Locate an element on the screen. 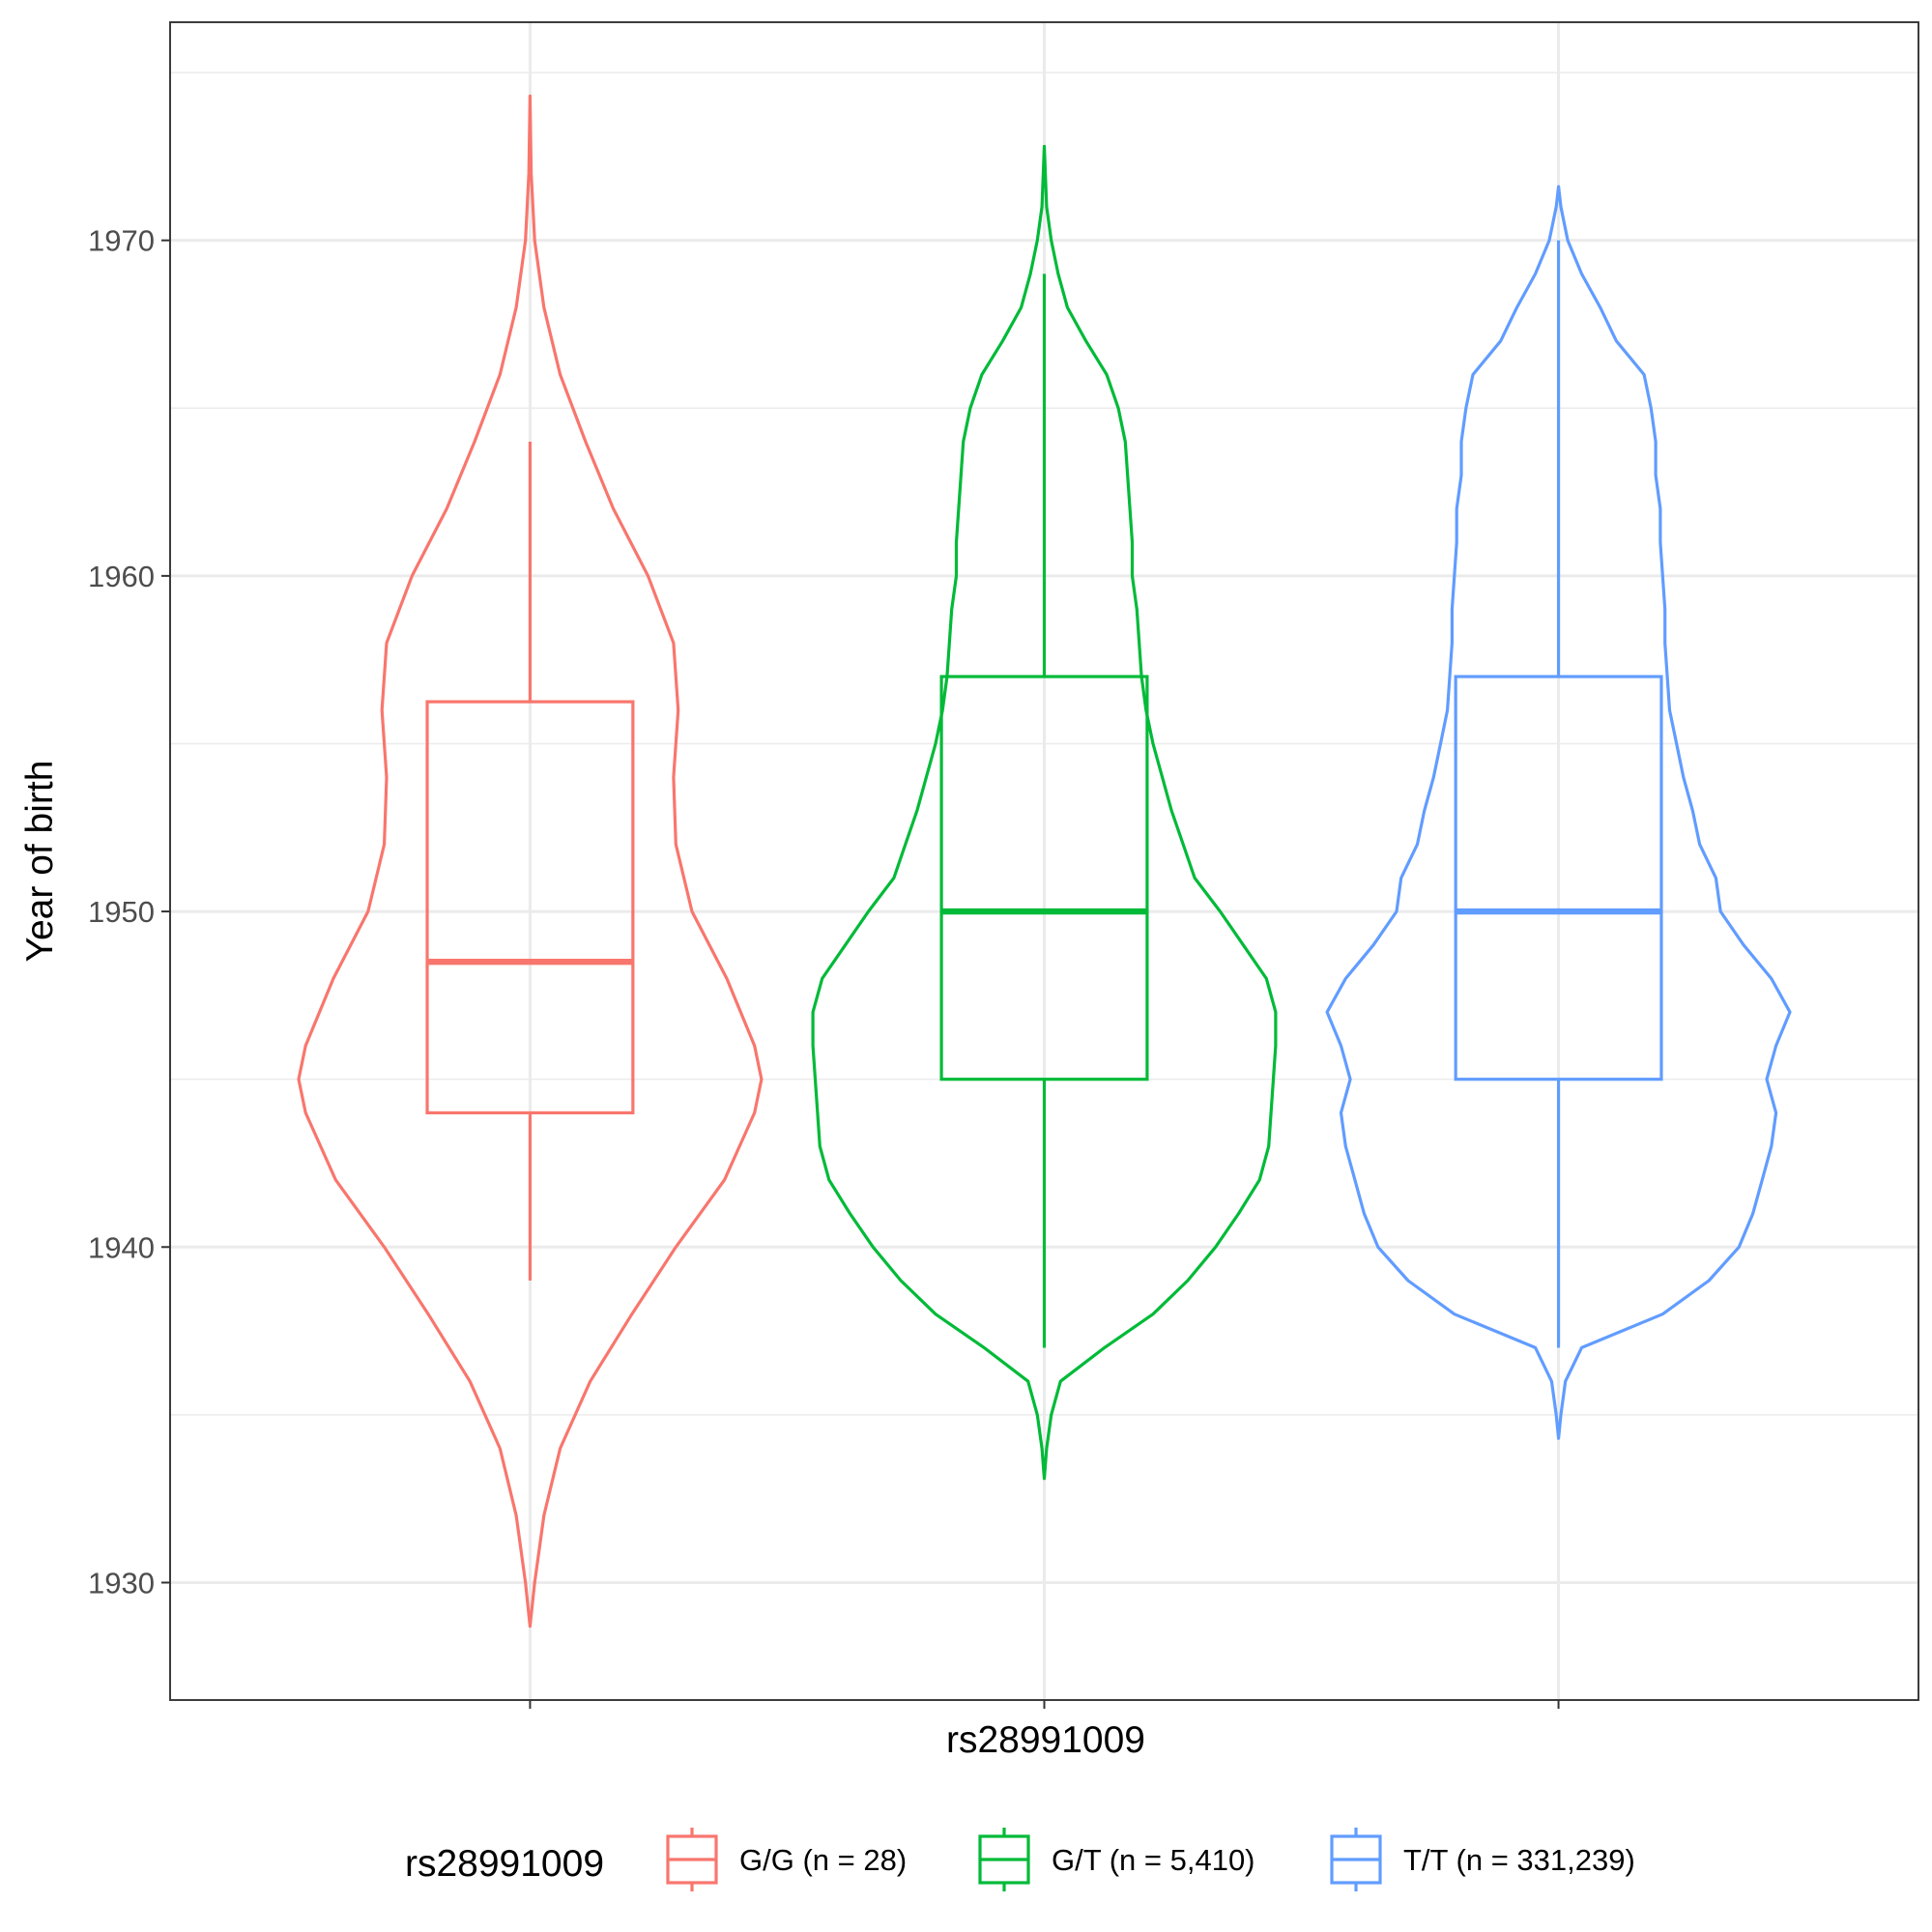 This screenshot has height=1932, width=1932. legend-item-3: T/T (n = 331,239) is located at coordinates (1482, 1859).